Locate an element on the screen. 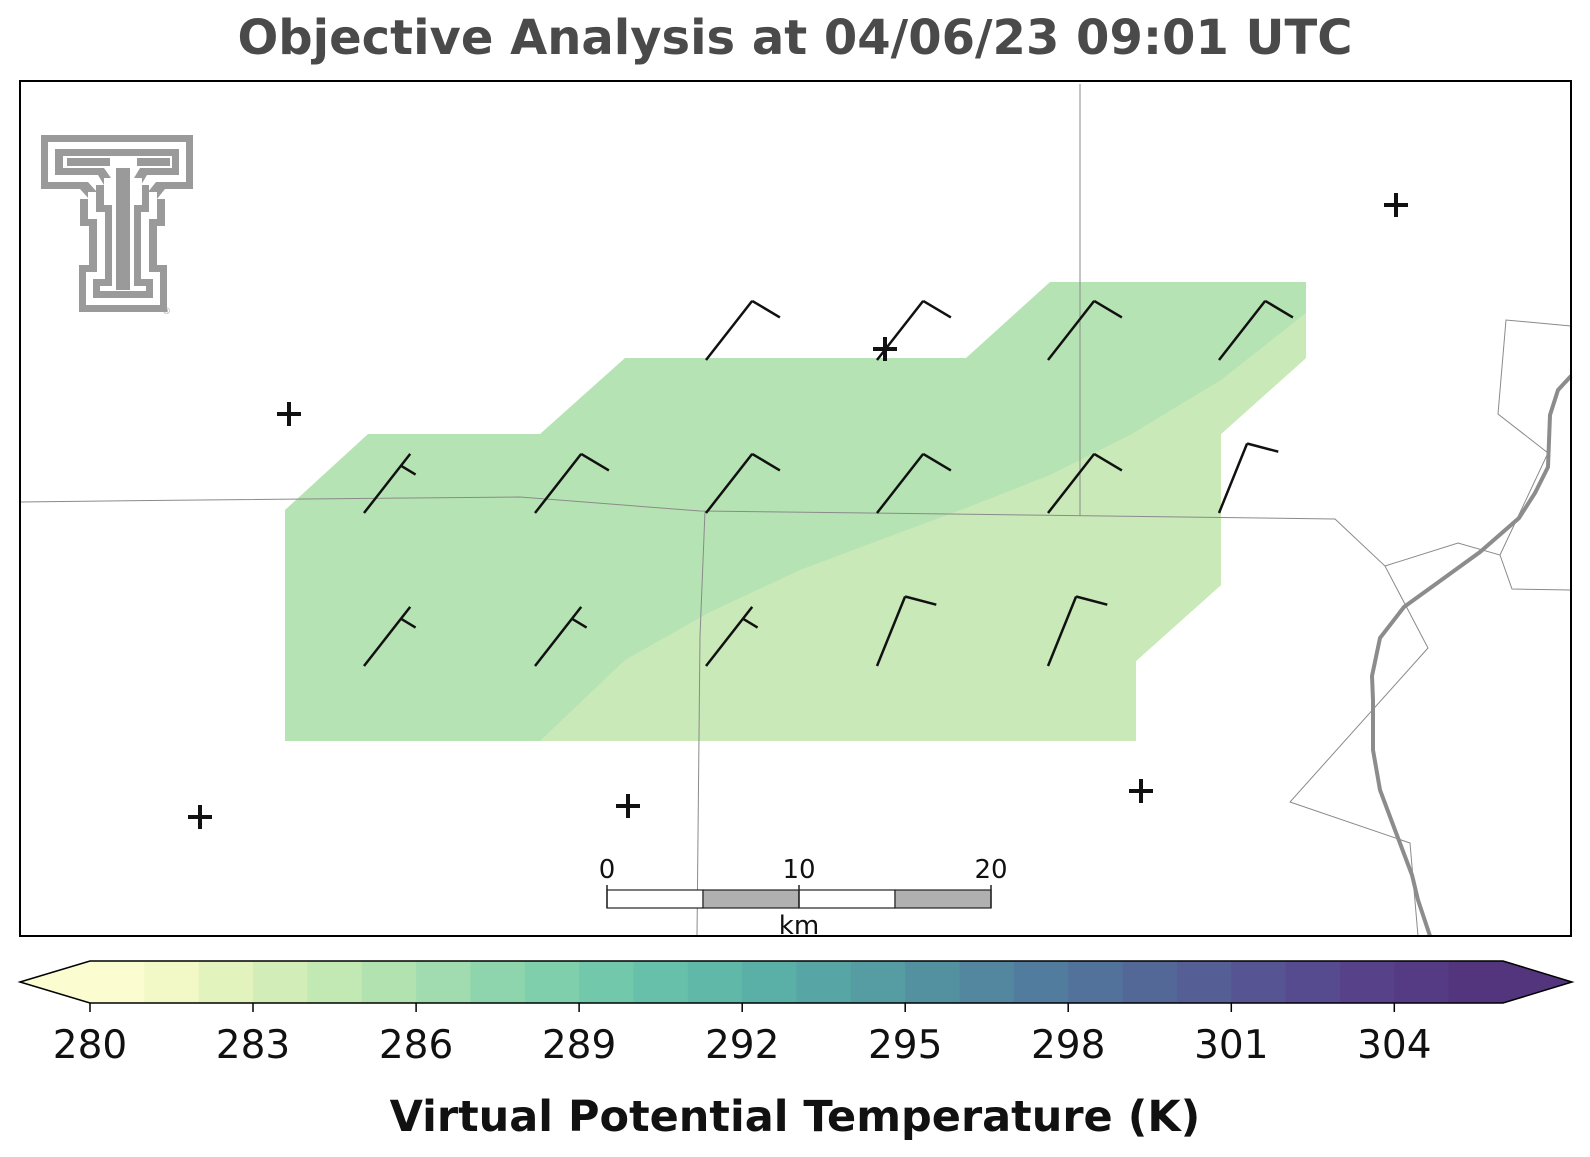 Image resolution: width=1590 pixels, height=1157 pixels. colorbar-tick-label: 283 is located at coordinates (253, 1045).